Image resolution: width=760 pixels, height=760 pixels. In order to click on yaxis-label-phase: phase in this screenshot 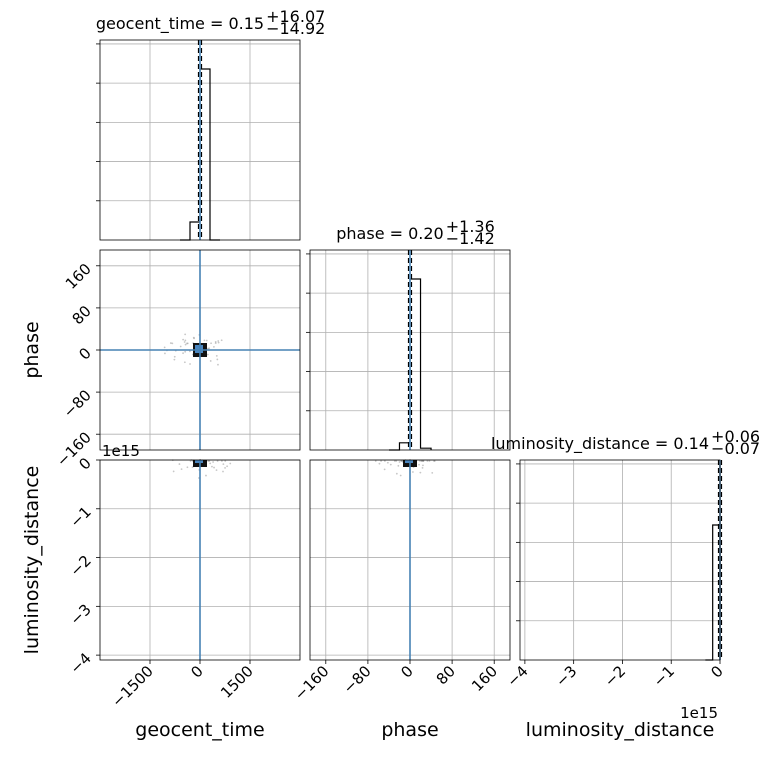, I will do `click(32, 349)`.